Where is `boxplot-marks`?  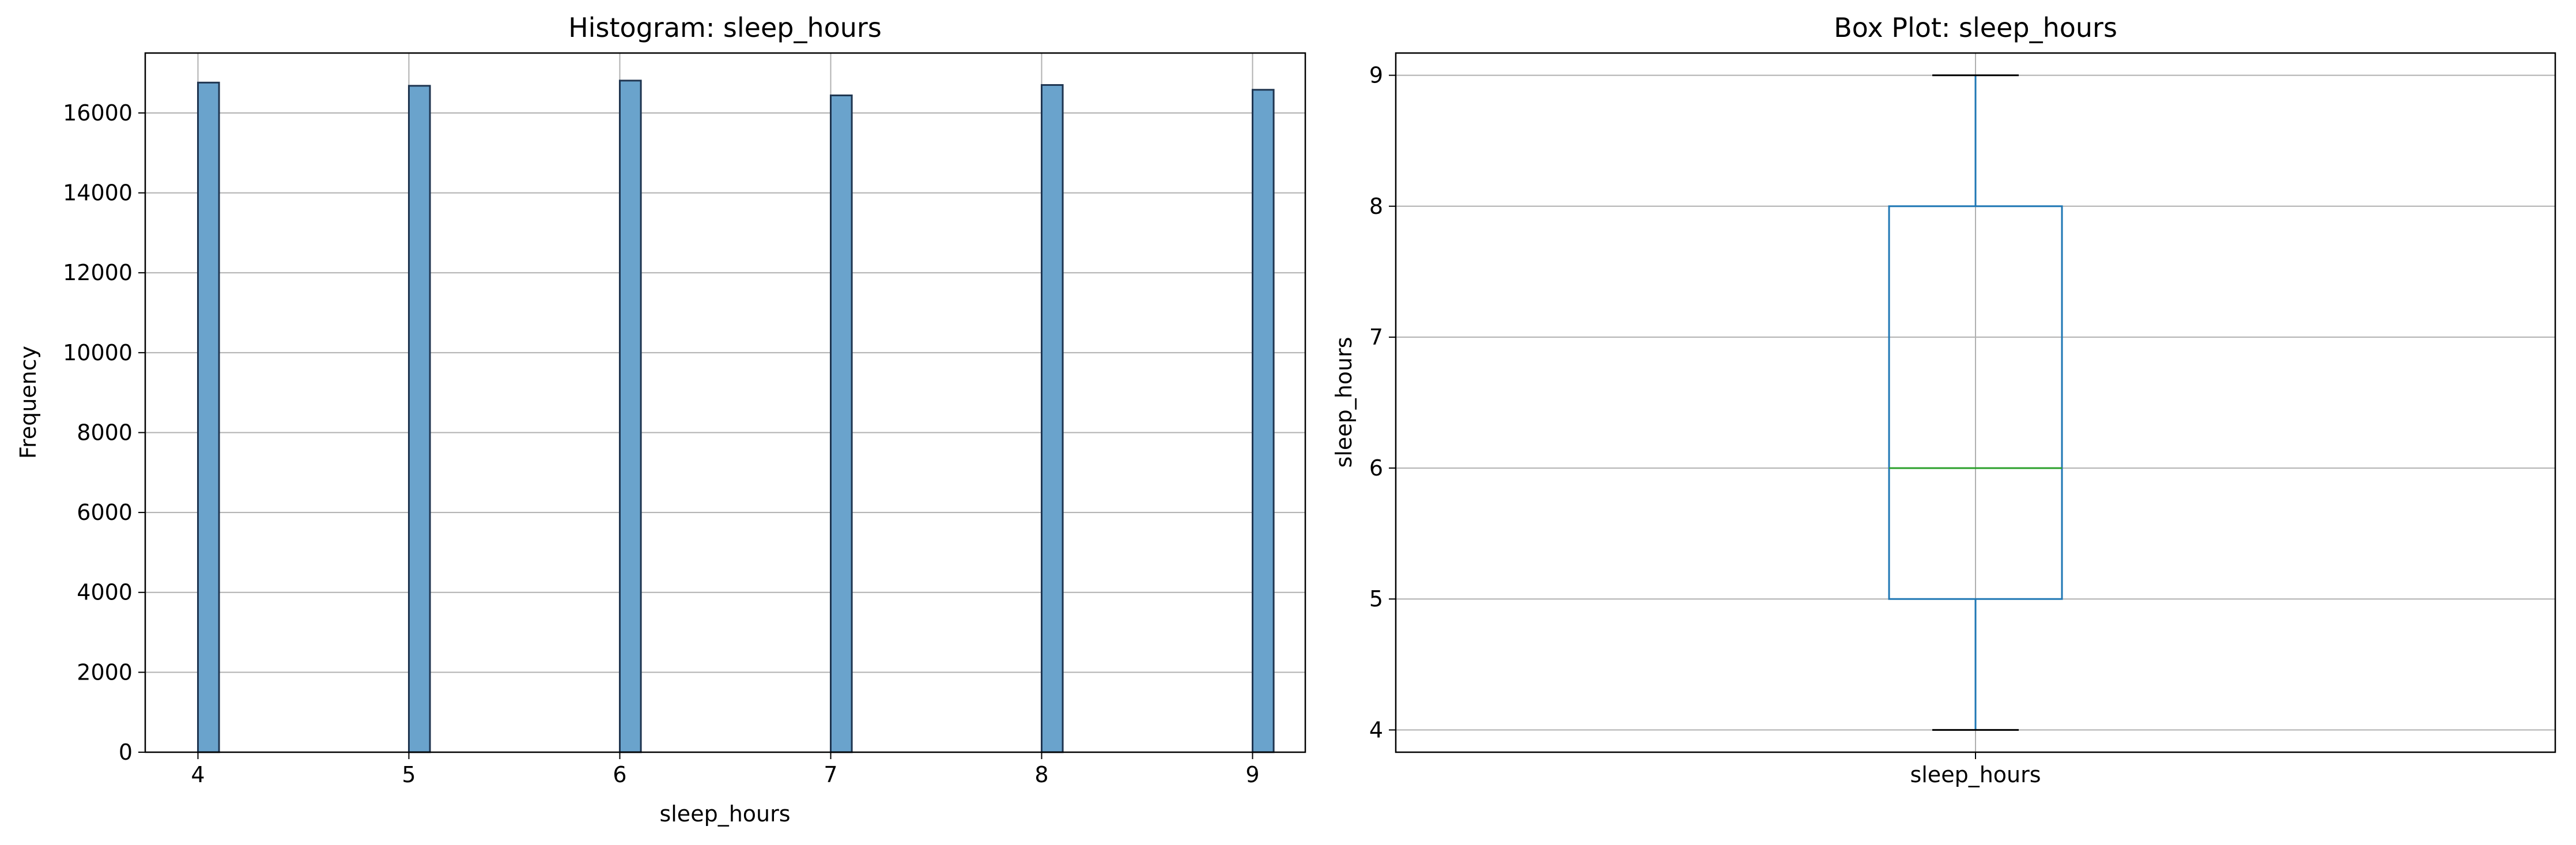 boxplot-marks is located at coordinates (1975, 403).